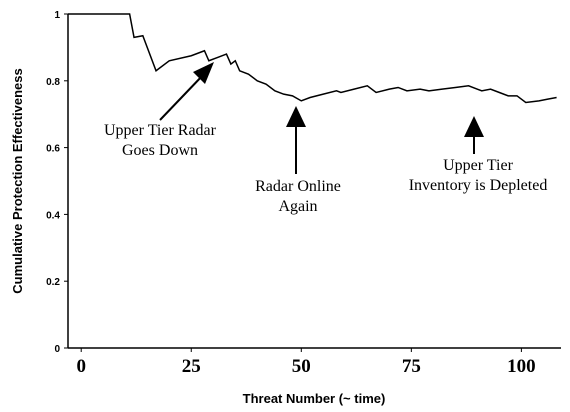 The width and height of the screenshot is (570, 412). I want to click on y-tick-label: 1, so click(57, 15).